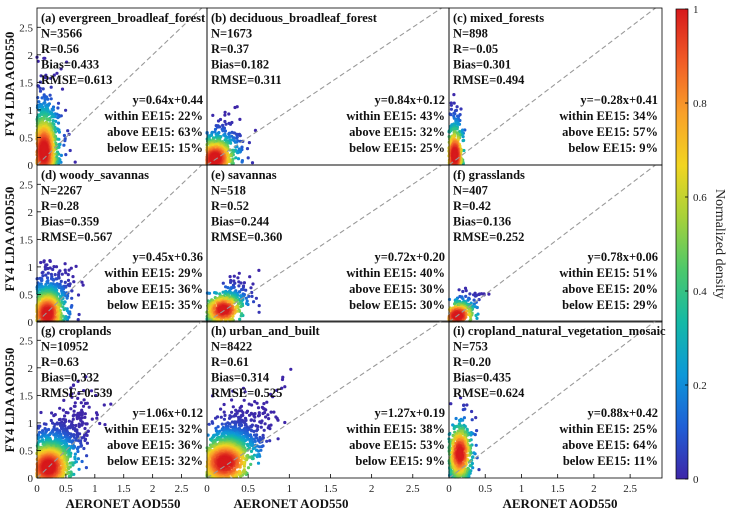 This screenshot has width=730, height=514. What do you see at coordinates (623, 257) in the screenshot?
I see `stat-fit: y=0.78x+0.06` at bounding box center [623, 257].